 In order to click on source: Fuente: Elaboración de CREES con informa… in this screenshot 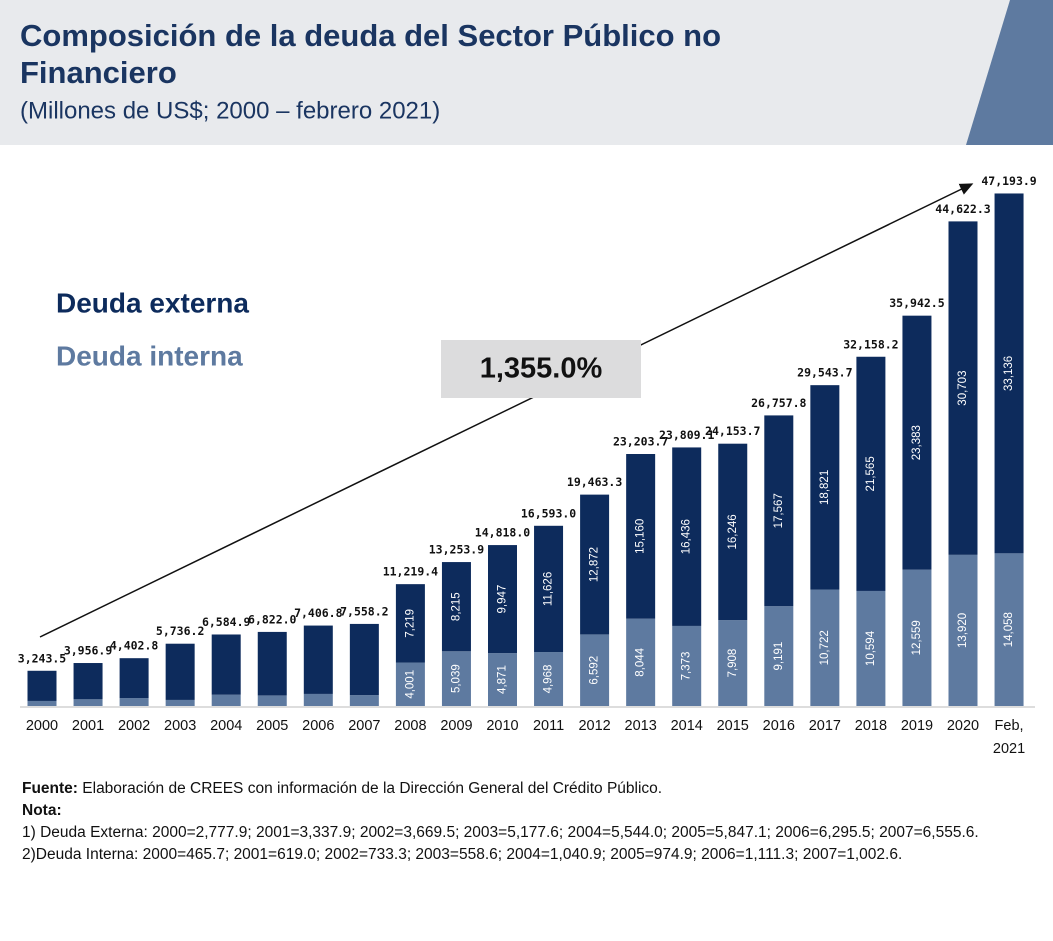, I will do `click(529, 789)`.